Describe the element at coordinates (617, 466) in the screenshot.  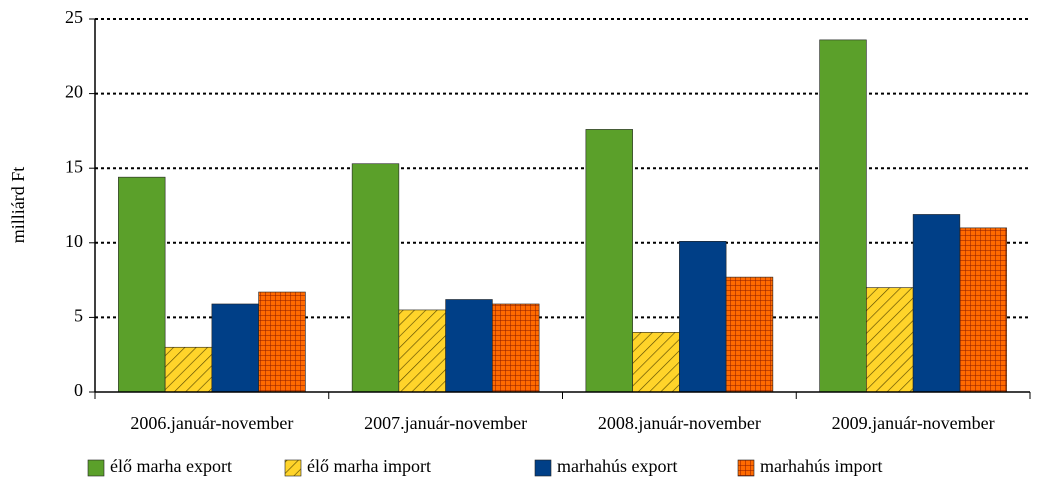
I see `legend-label: marhahús export` at that location.